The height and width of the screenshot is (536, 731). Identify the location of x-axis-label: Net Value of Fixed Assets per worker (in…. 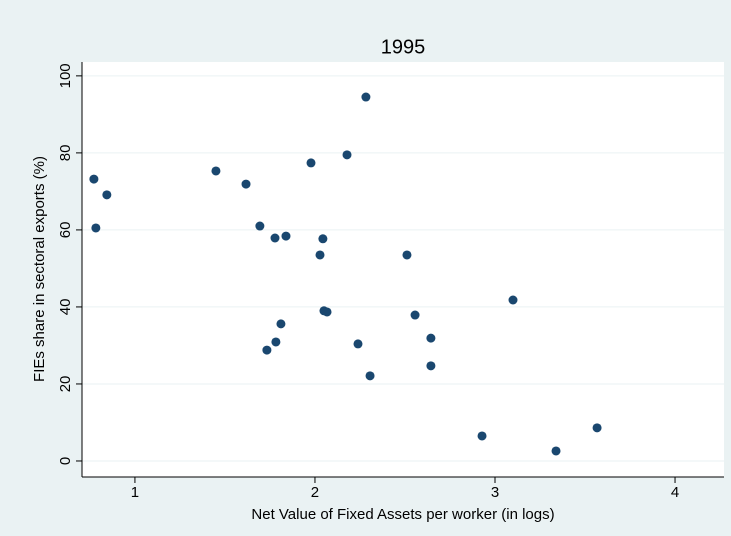
(402, 514).